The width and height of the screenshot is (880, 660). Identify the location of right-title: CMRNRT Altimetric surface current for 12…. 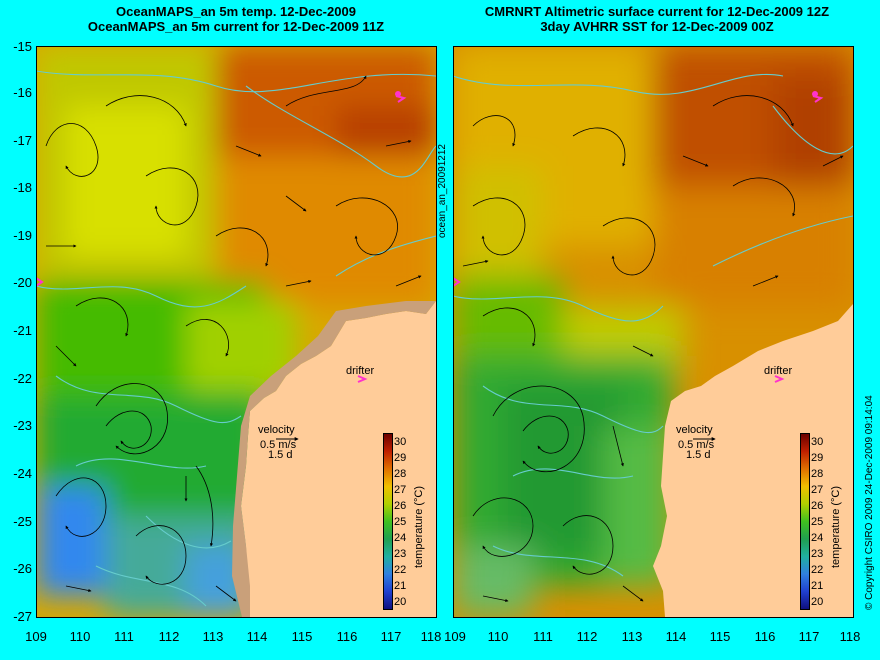
(657, 19).